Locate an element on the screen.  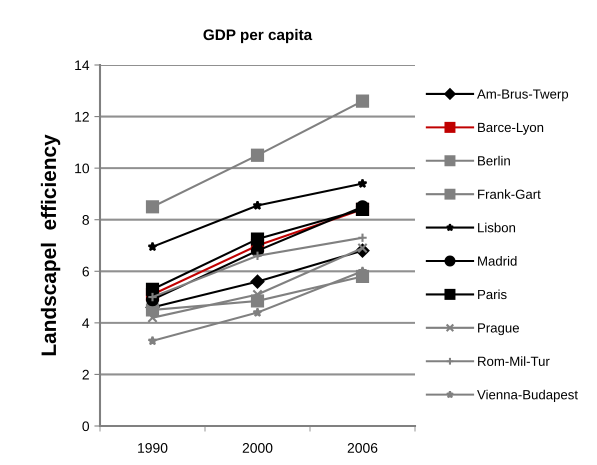
y-tick-label: 4 is located at coordinates (86, 323).